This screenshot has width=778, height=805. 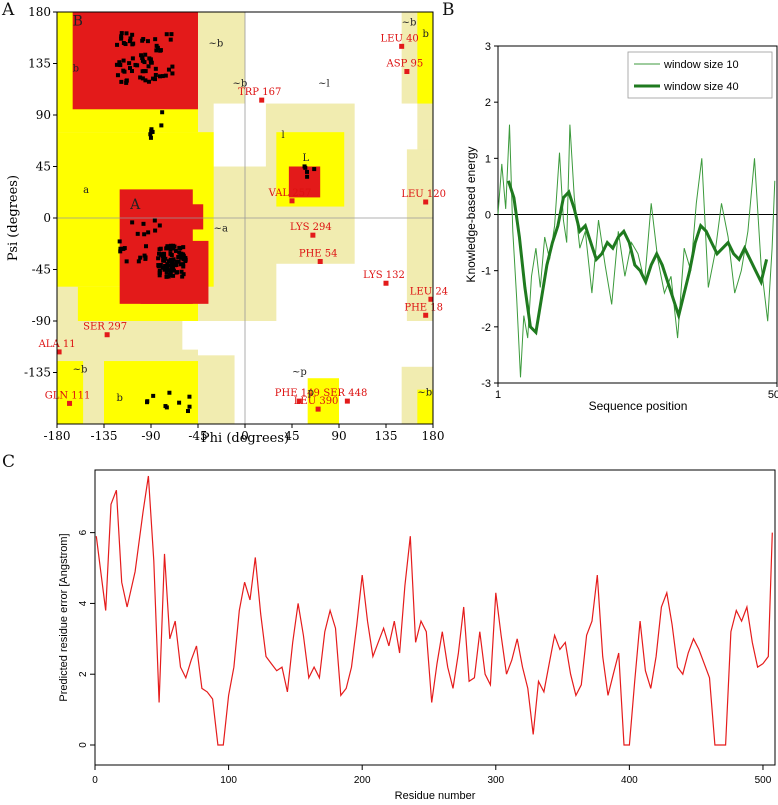 I want to click on y-tick-label-b: 3, so click(x=488, y=47).